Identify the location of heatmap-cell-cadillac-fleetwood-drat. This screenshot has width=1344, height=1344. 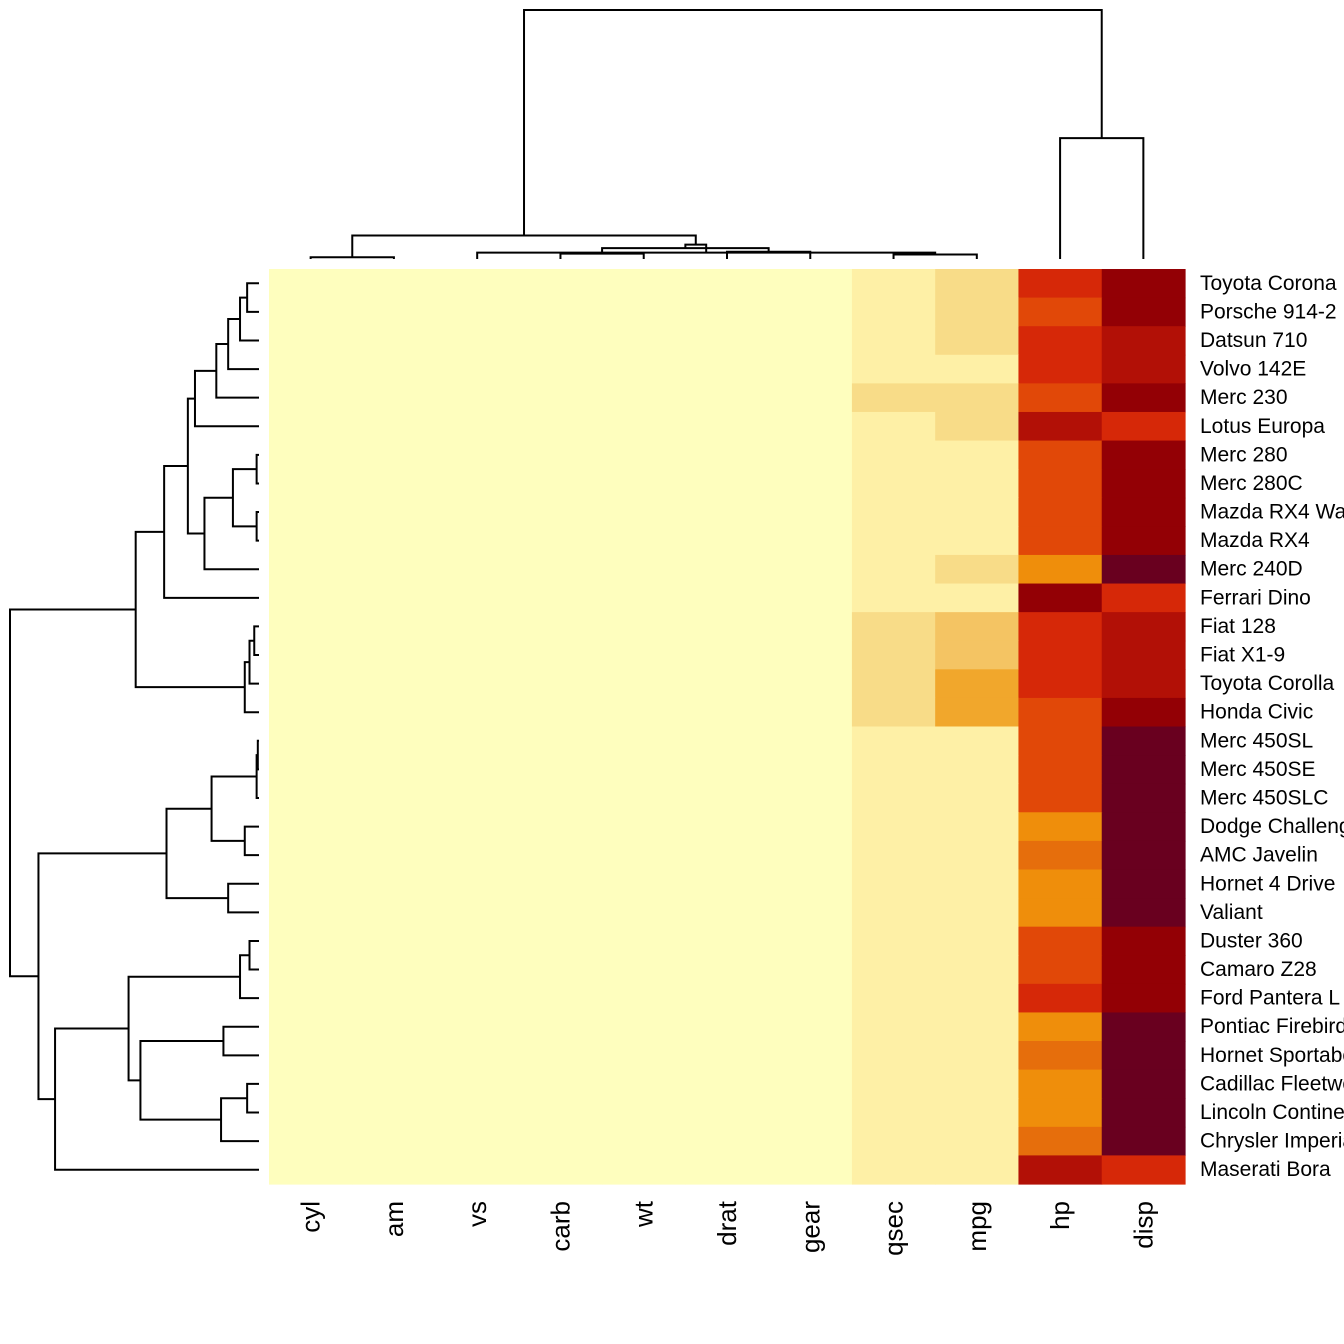
(727, 1084).